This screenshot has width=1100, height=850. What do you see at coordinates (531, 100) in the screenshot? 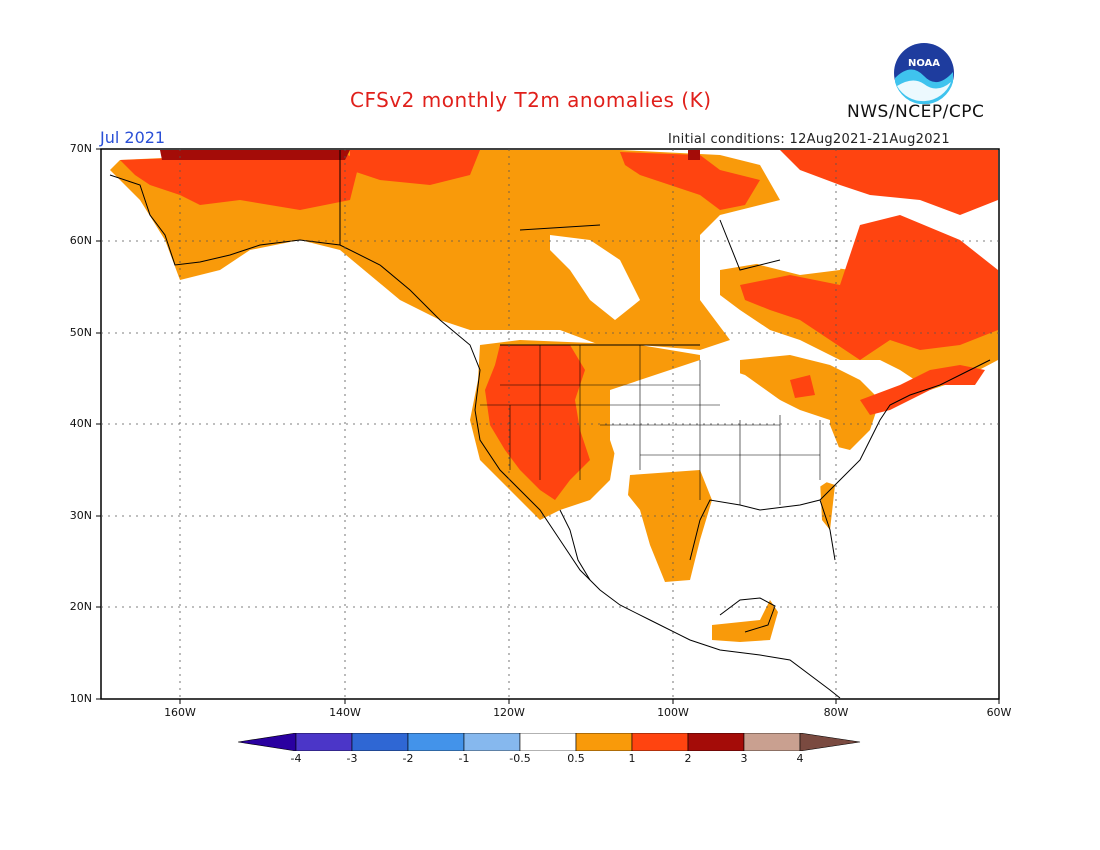
I see `chart-title: CFSv2 monthly T2m anomalies (K)` at bounding box center [531, 100].